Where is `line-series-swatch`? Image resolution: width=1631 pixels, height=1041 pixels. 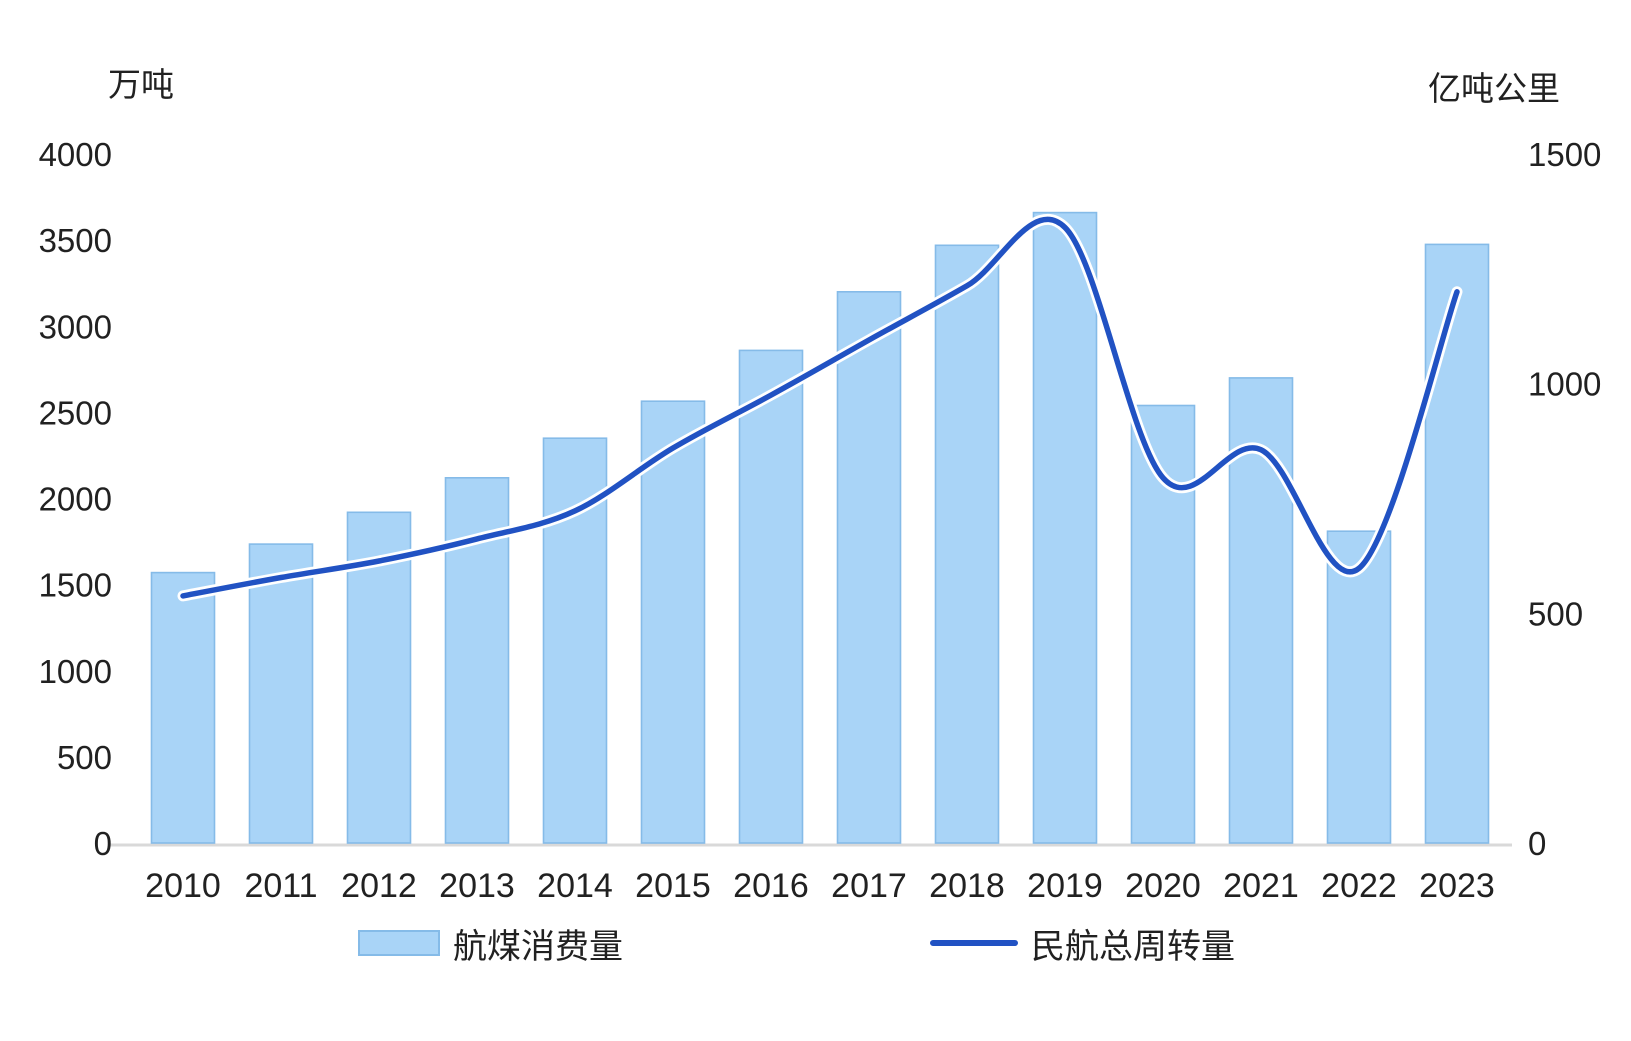 line-series-swatch is located at coordinates (974, 943).